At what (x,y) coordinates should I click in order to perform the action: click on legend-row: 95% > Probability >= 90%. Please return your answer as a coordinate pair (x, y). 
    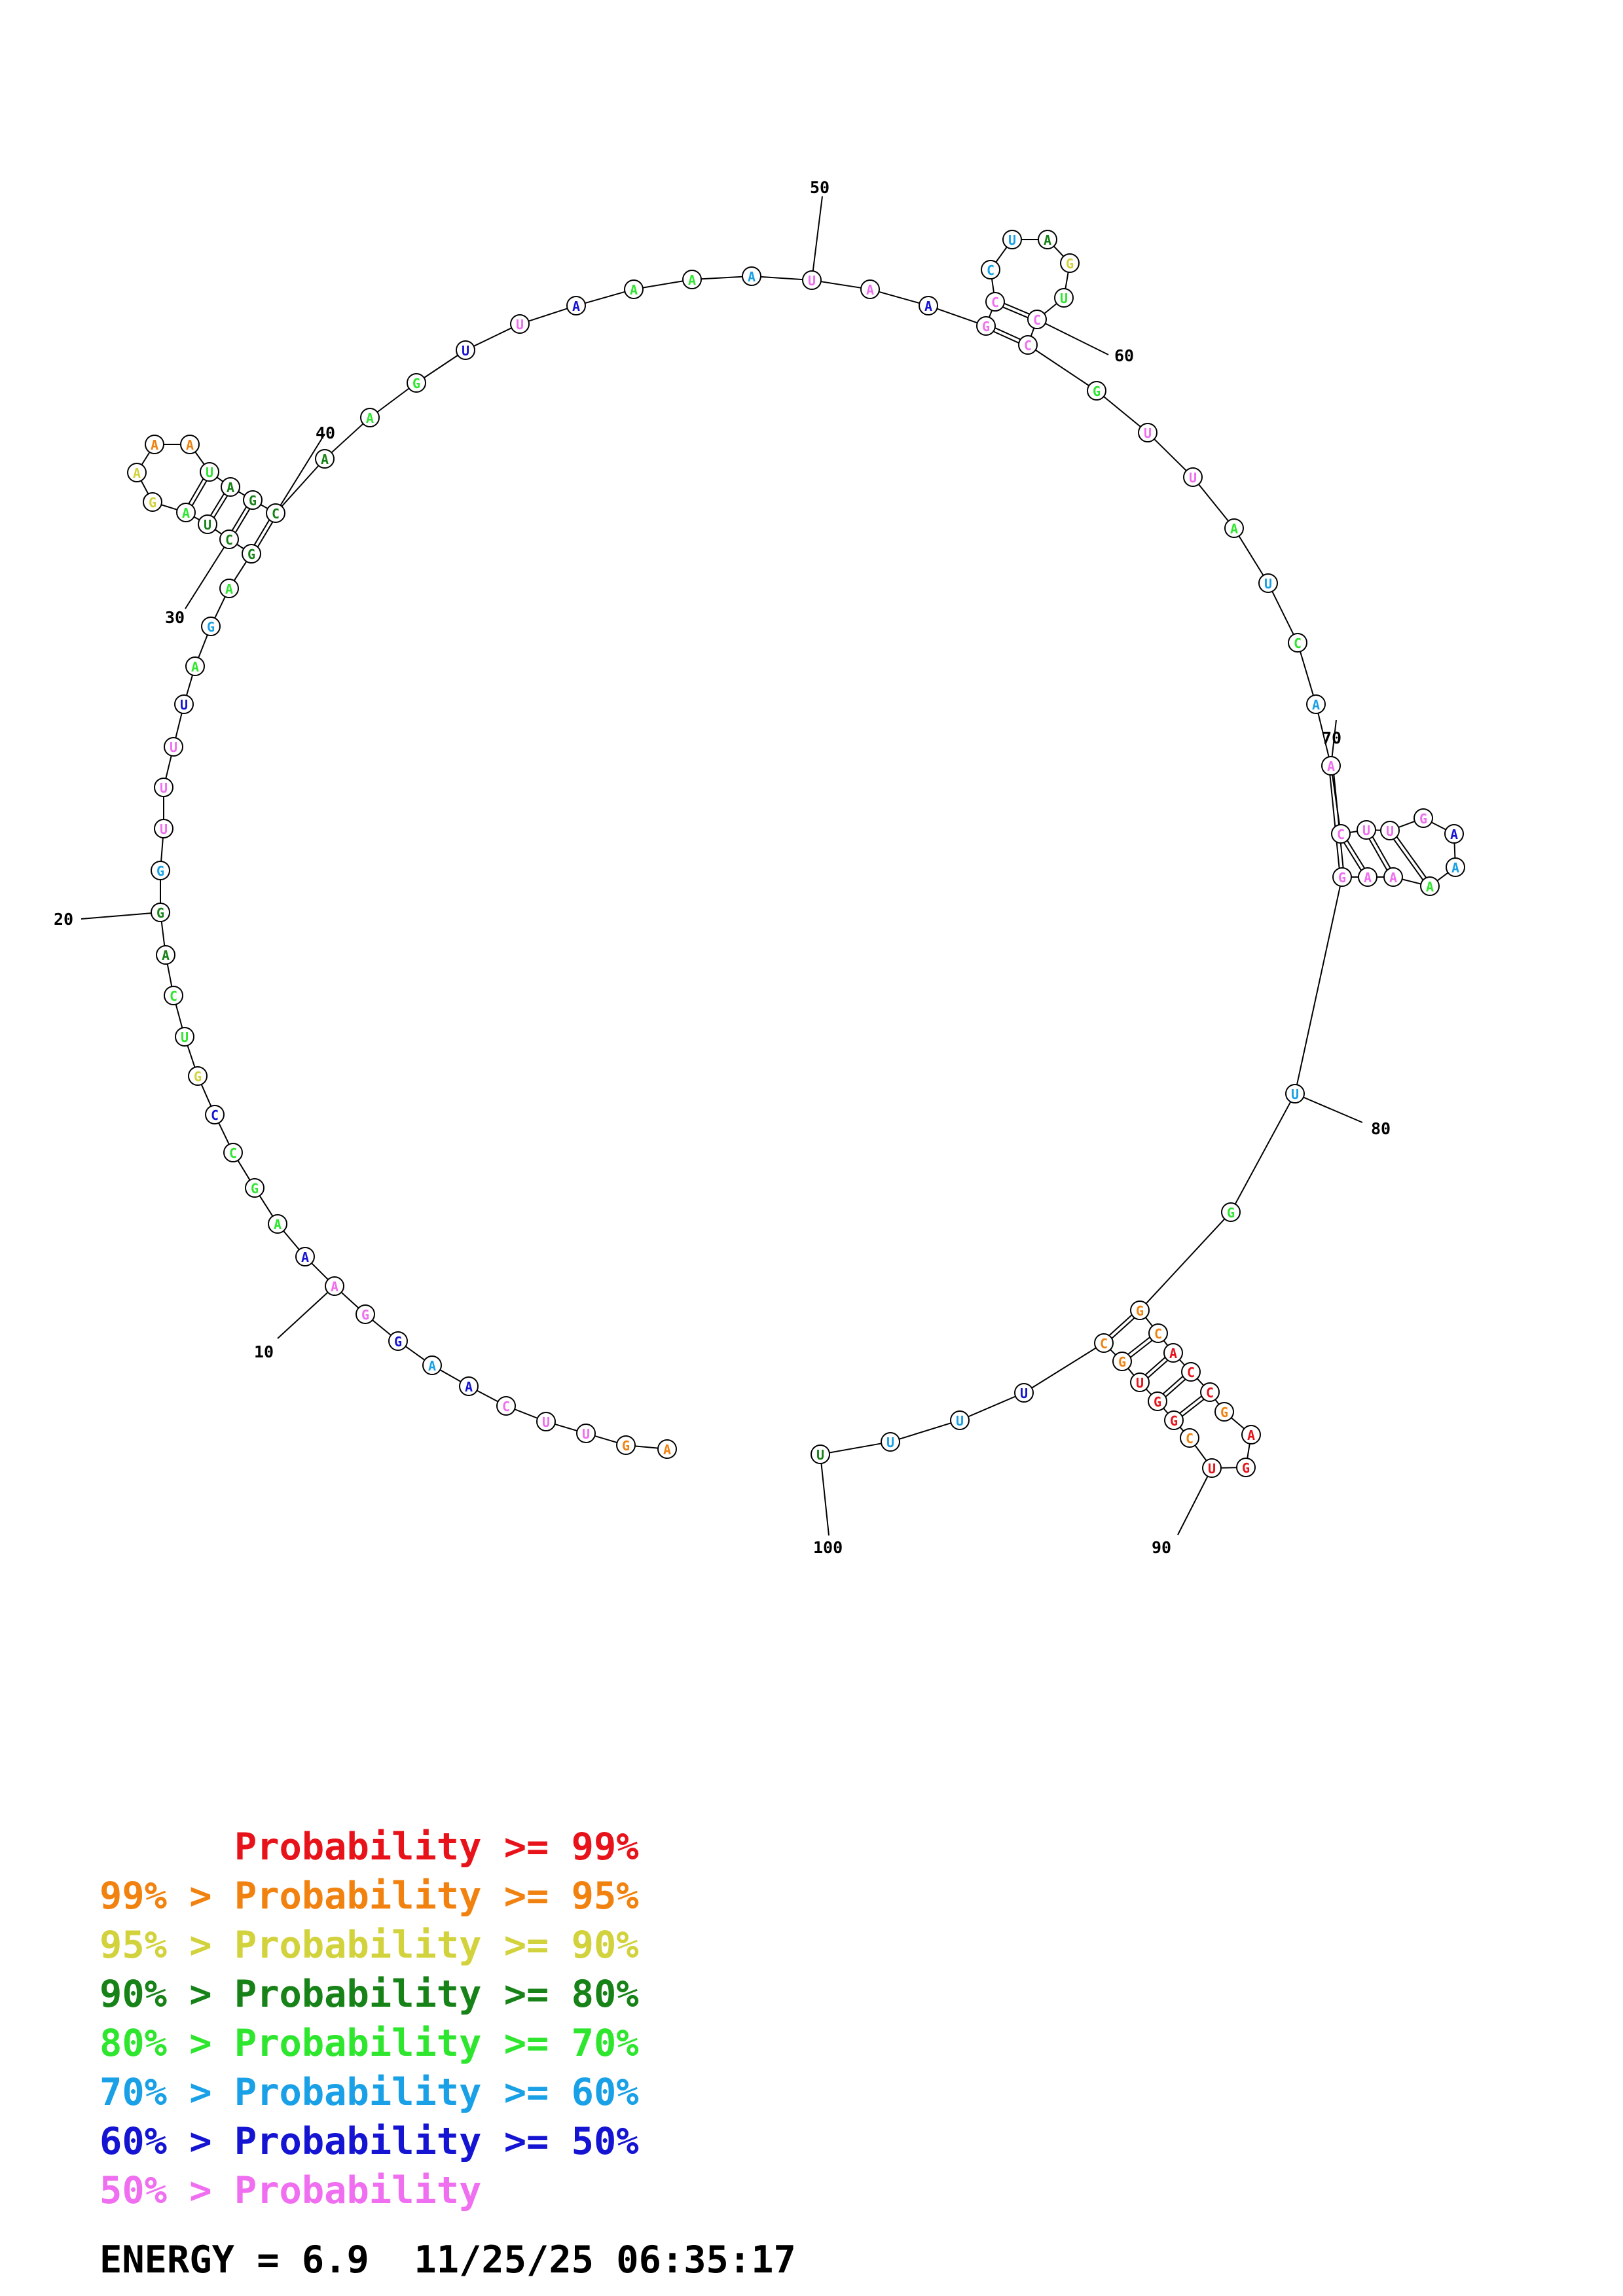
    Looking at the image, I should click on (369, 1946).